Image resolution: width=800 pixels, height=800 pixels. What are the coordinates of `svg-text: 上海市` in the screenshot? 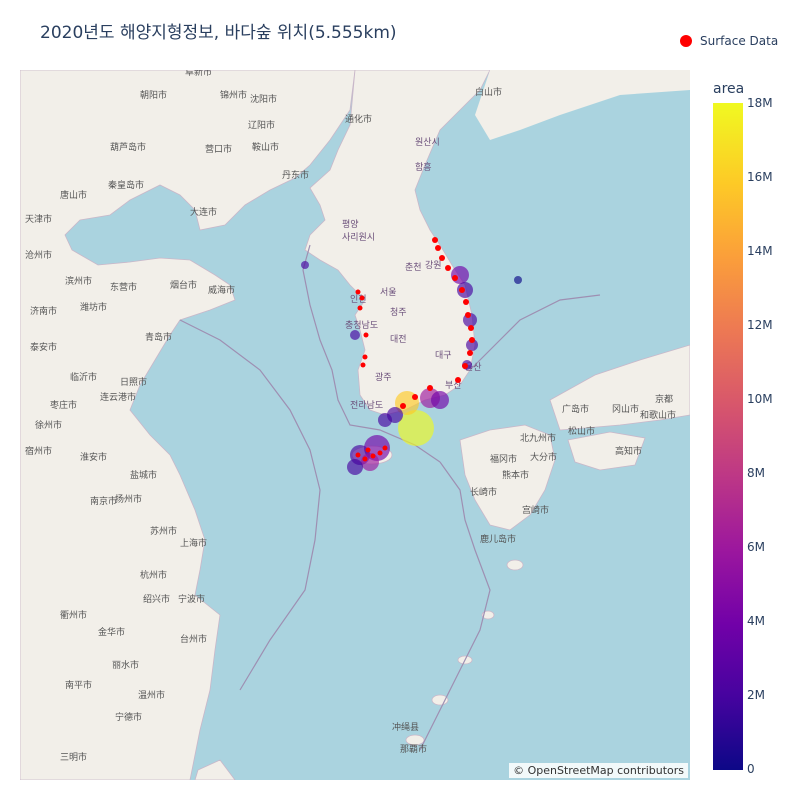 It's located at (193, 543).